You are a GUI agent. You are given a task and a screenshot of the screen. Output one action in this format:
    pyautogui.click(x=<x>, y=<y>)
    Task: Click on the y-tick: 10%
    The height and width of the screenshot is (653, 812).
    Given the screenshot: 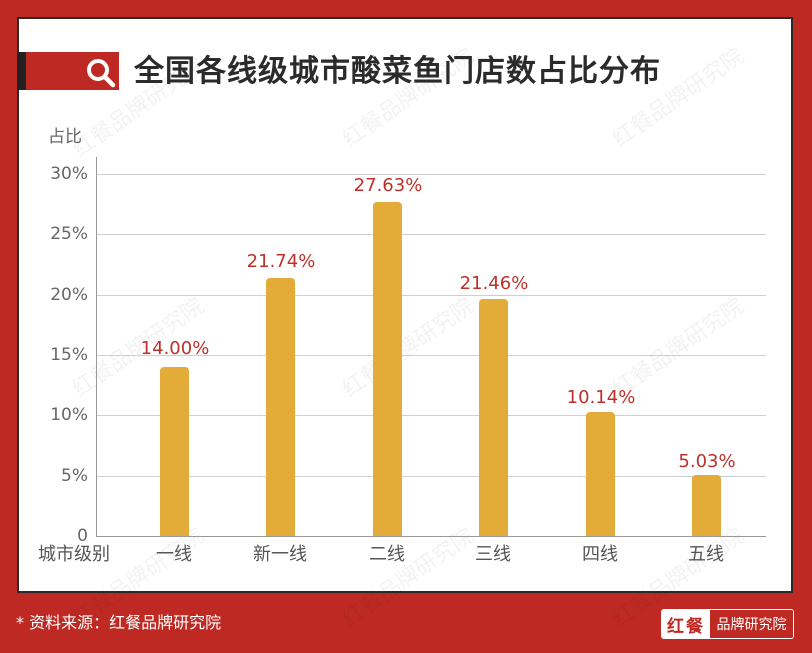 What is the action you would take?
    pyautogui.click(x=69, y=415)
    